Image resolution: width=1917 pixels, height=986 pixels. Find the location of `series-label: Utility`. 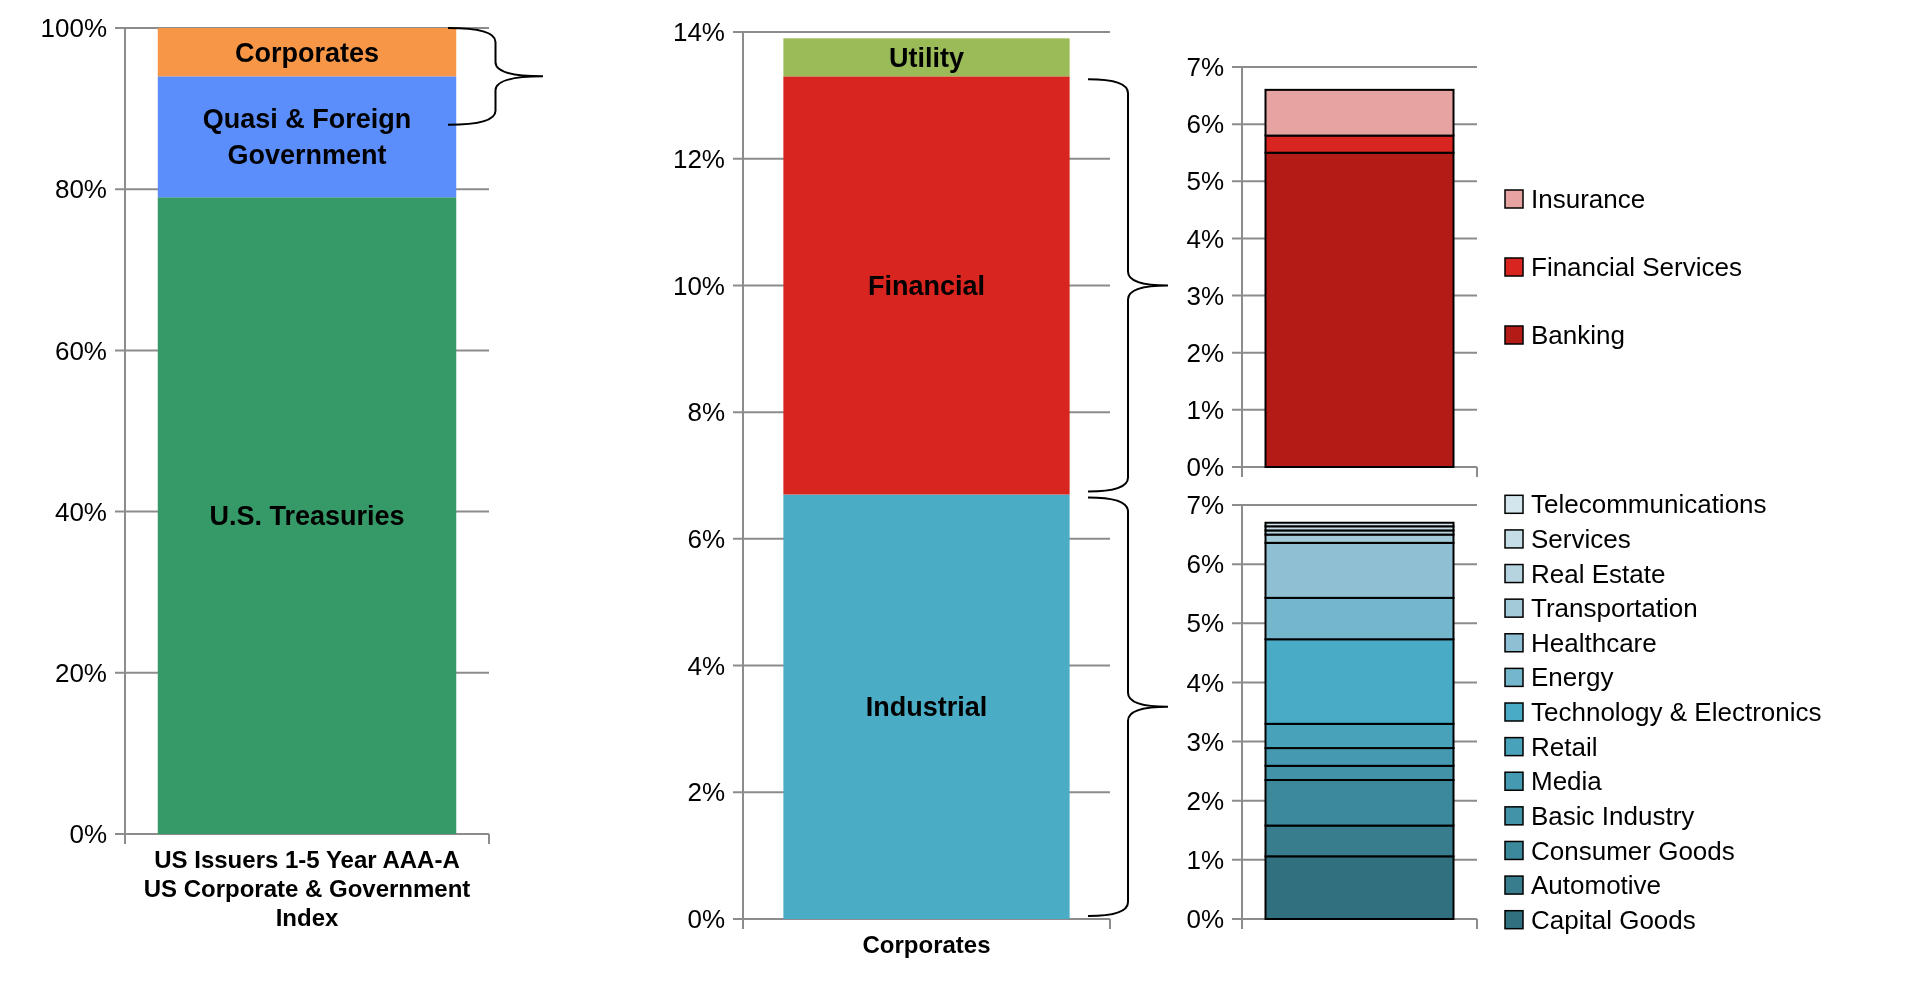

series-label: Utility is located at coordinates (926, 57).